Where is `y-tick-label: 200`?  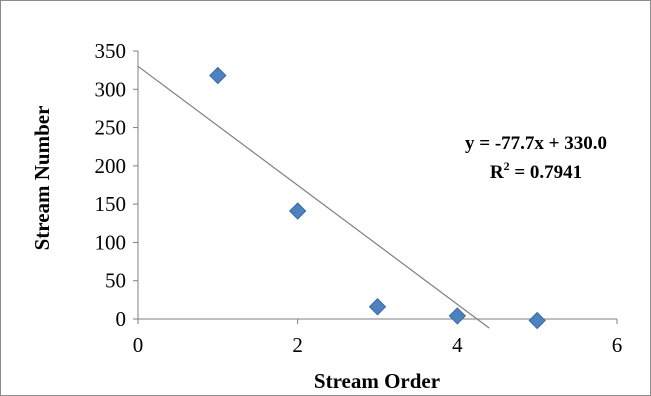
y-tick-label: 200 is located at coordinates (111, 166).